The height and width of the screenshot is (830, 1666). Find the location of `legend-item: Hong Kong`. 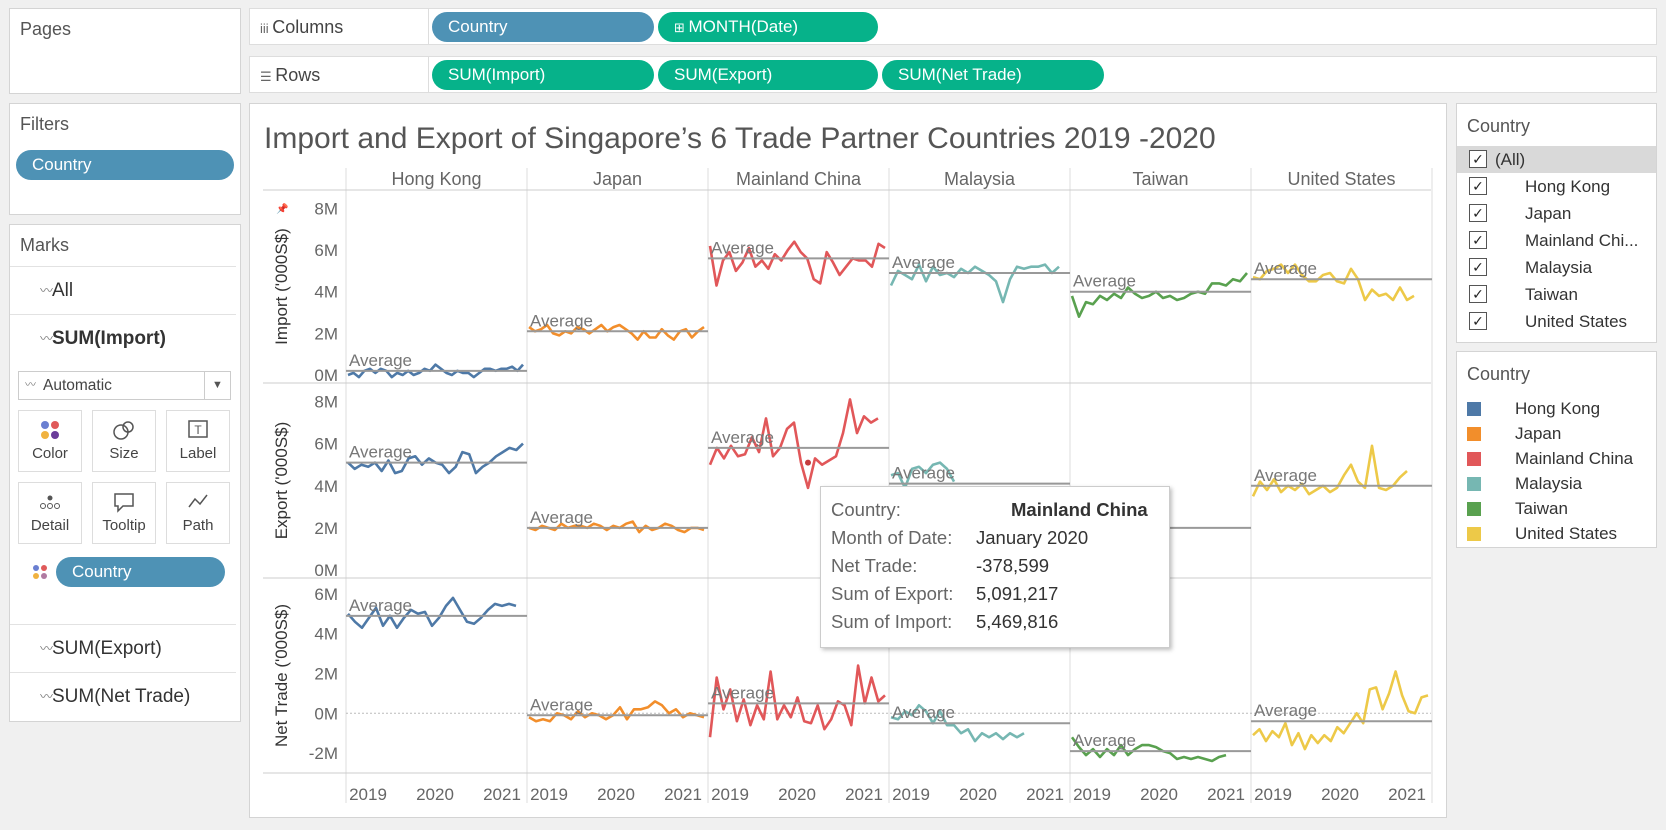

legend-item: Hong Kong is located at coordinates (1556, 408).